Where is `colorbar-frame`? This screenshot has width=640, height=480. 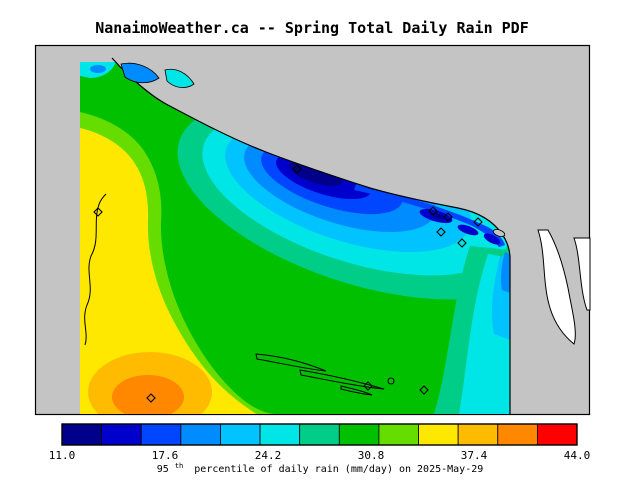 colorbar-frame is located at coordinates (319, 434).